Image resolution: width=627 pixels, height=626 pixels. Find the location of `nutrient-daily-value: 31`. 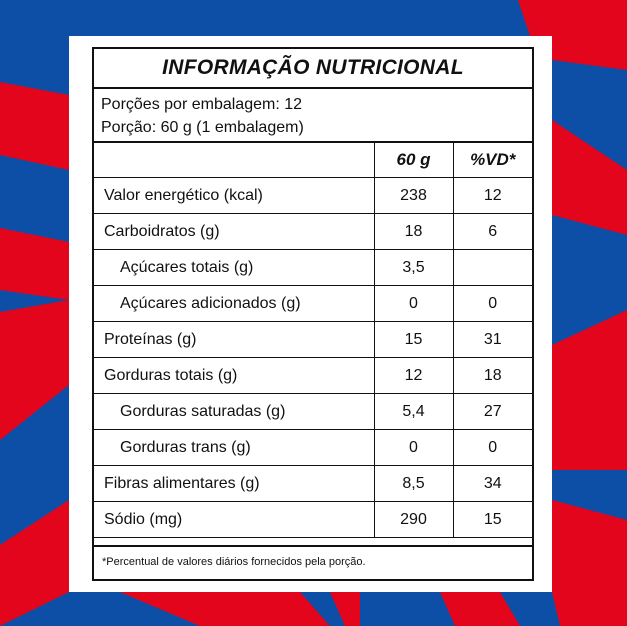

nutrient-daily-value: 31 is located at coordinates (492, 339).